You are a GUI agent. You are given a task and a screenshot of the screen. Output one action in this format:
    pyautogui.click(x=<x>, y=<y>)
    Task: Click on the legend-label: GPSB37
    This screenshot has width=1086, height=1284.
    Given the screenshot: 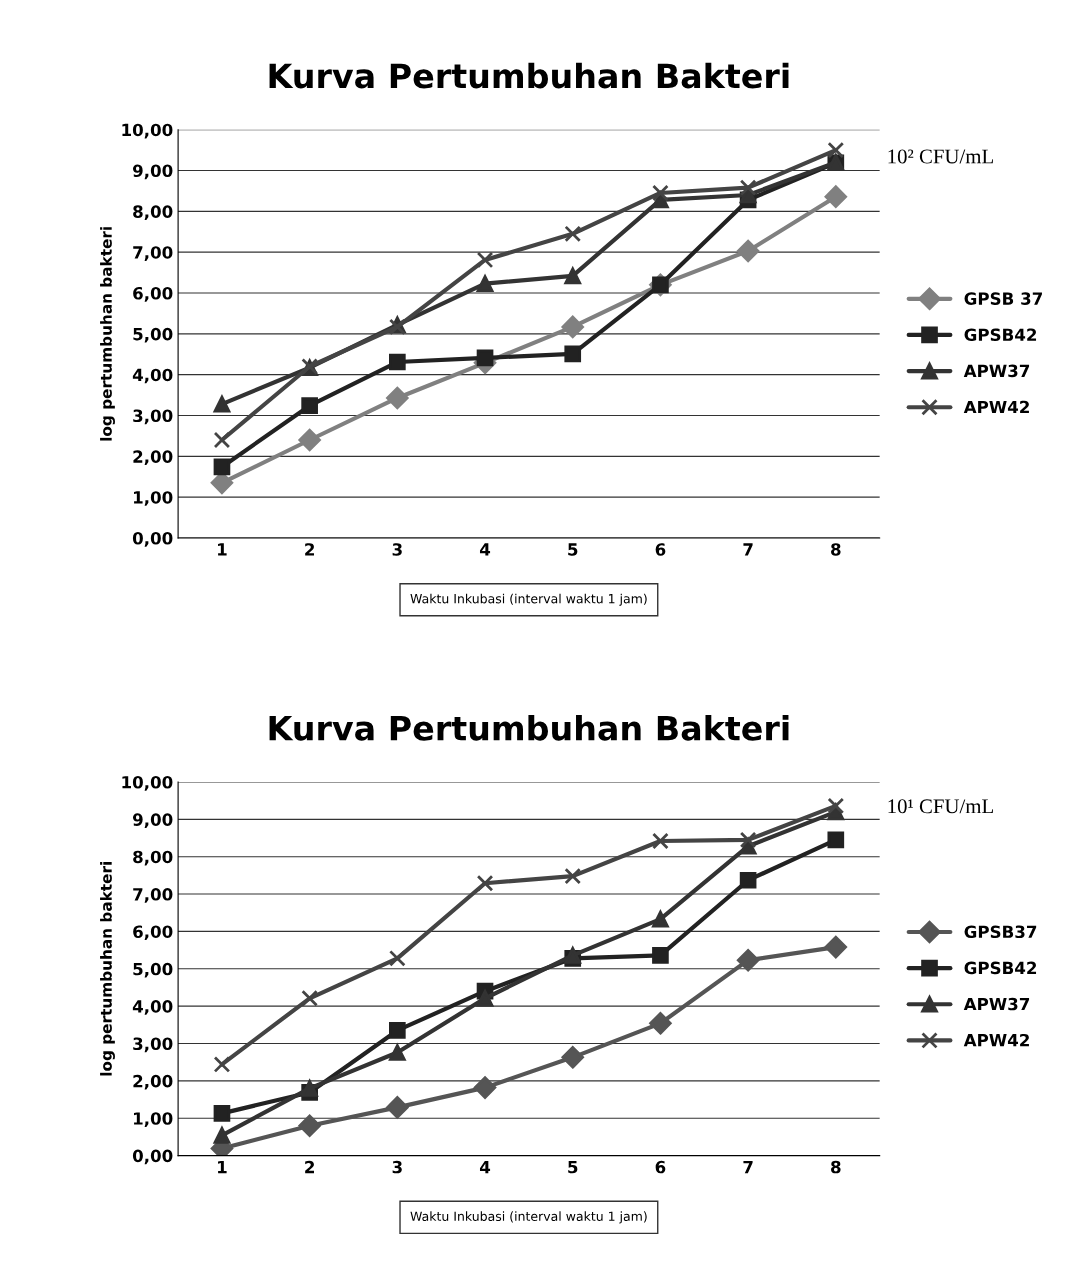 What is the action you would take?
    pyautogui.click(x=1000, y=932)
    